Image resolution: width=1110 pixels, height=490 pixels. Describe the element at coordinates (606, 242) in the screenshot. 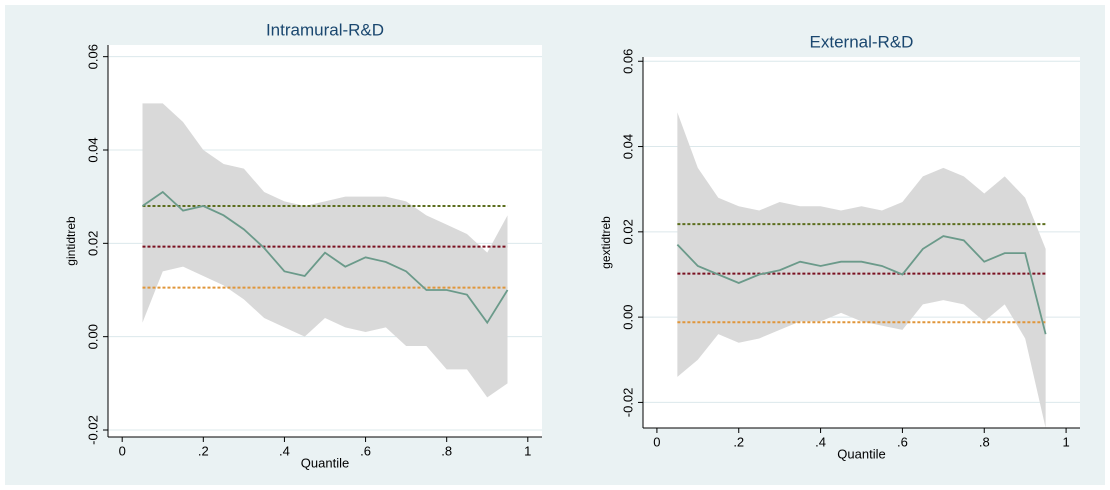

I see `y-axis-label: gextidtreb` at that location.